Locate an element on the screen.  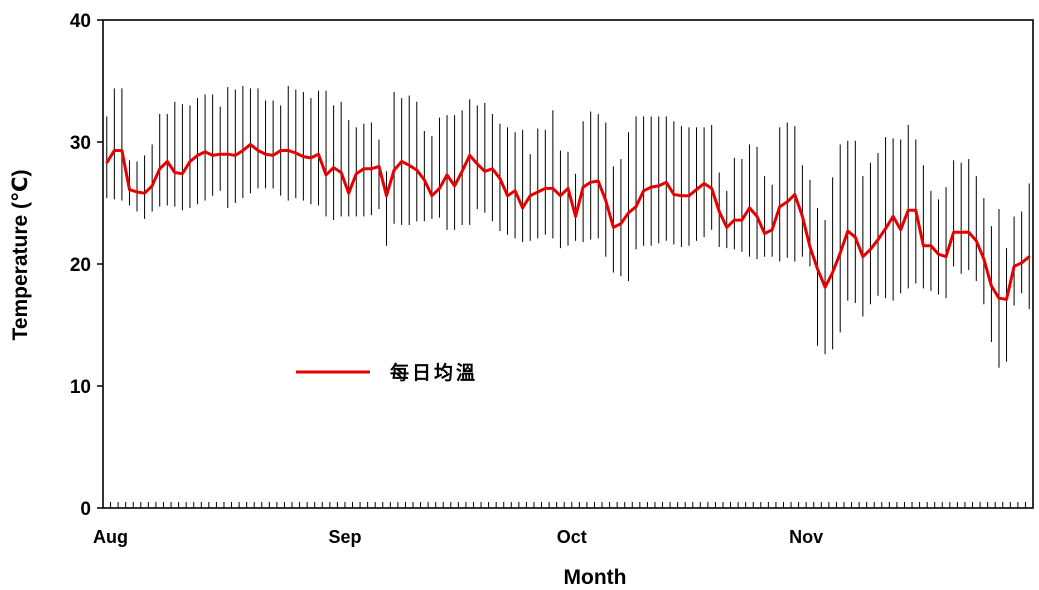
y-tick-label: 10 is located at coordinates (80, 387).